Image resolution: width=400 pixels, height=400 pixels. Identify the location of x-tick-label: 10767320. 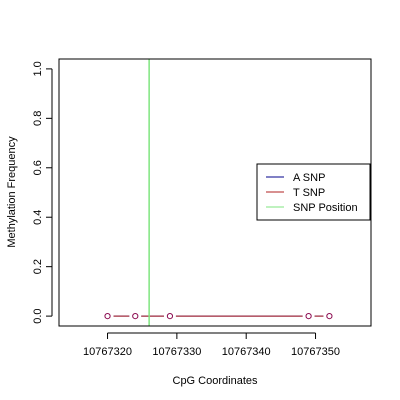
(107, 352).